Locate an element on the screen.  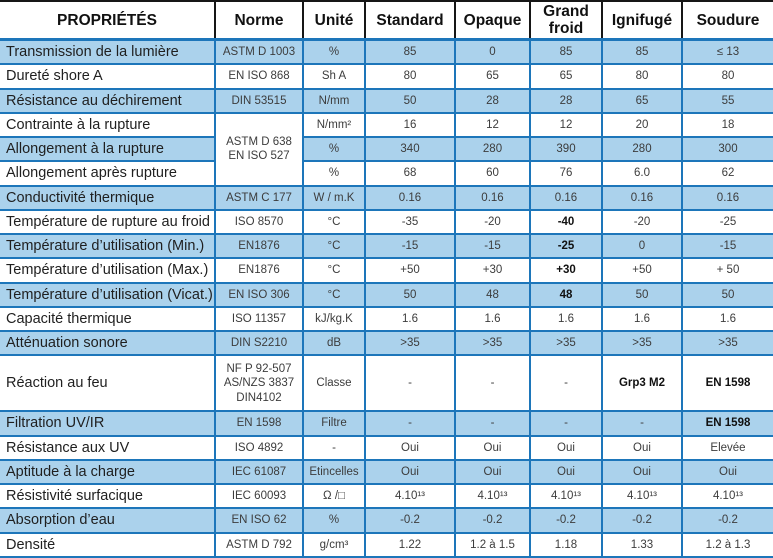
value-cell: 16 is located at coordinates (410, 125).